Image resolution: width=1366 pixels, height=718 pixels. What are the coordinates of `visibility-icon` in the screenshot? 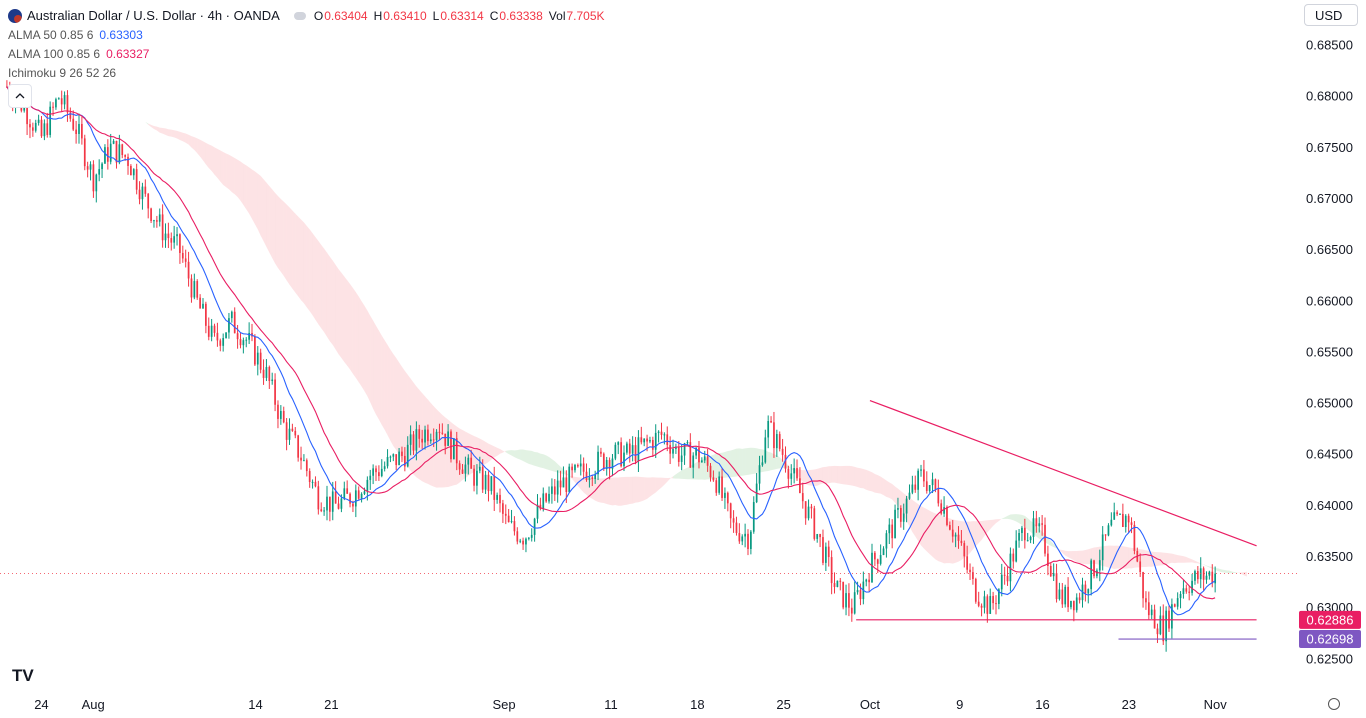 It's located at (299, 15).